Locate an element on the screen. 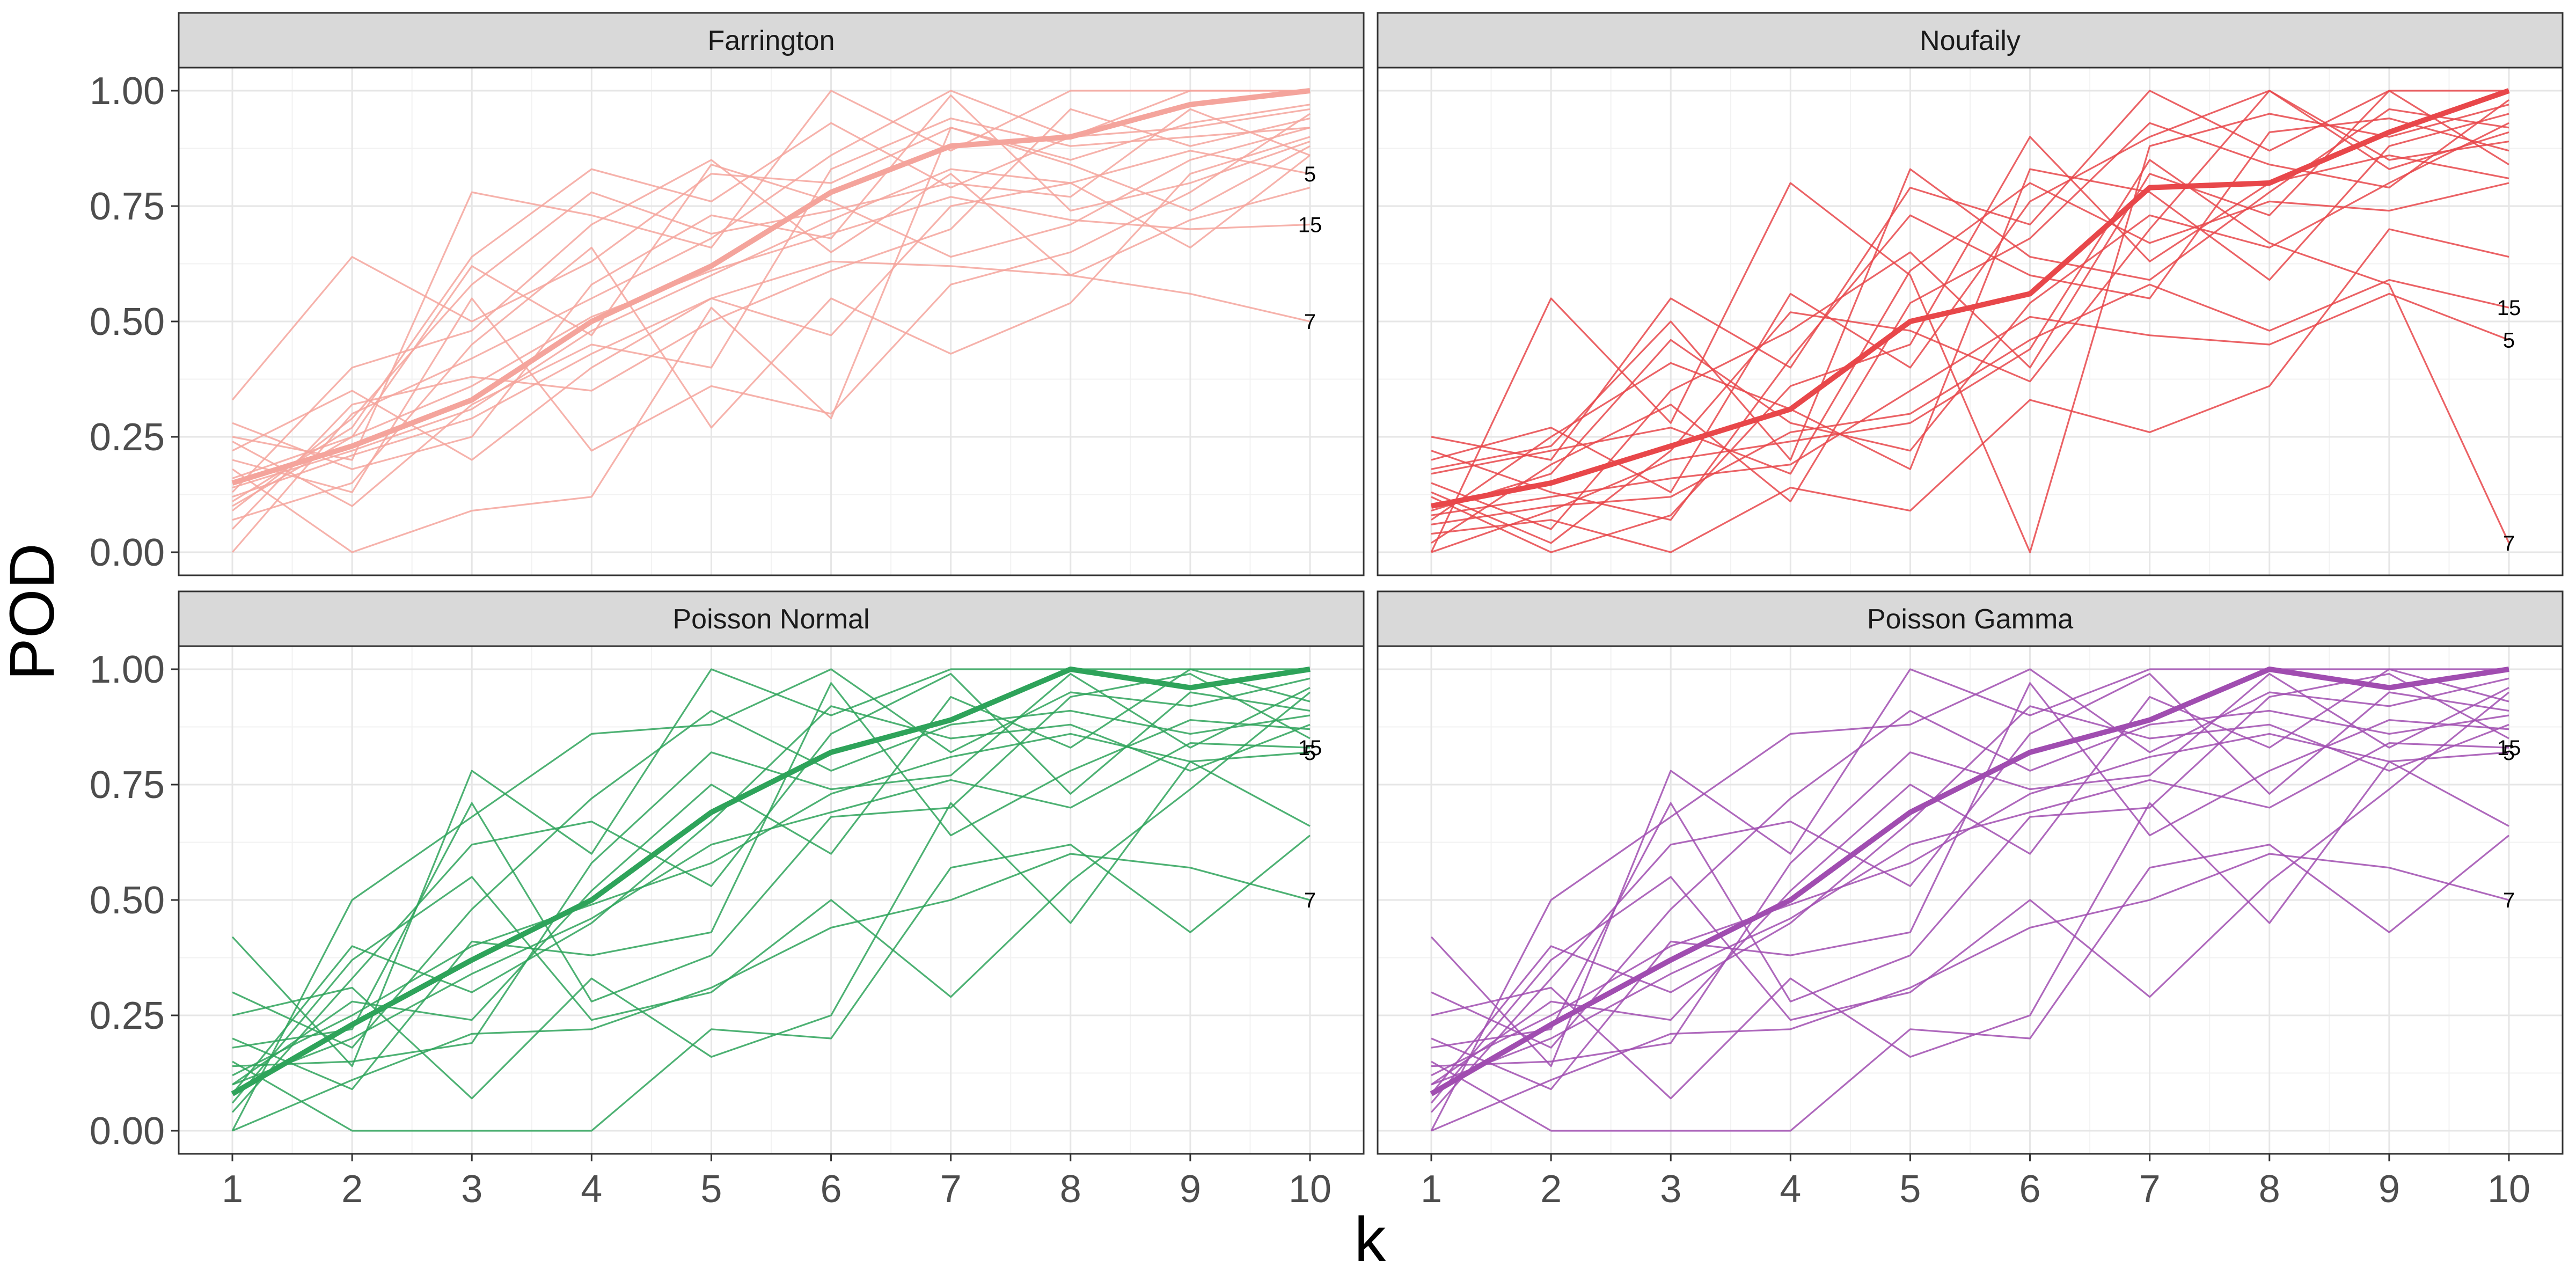  facet-title: Noufaily is located at coordinates (1970, 40).